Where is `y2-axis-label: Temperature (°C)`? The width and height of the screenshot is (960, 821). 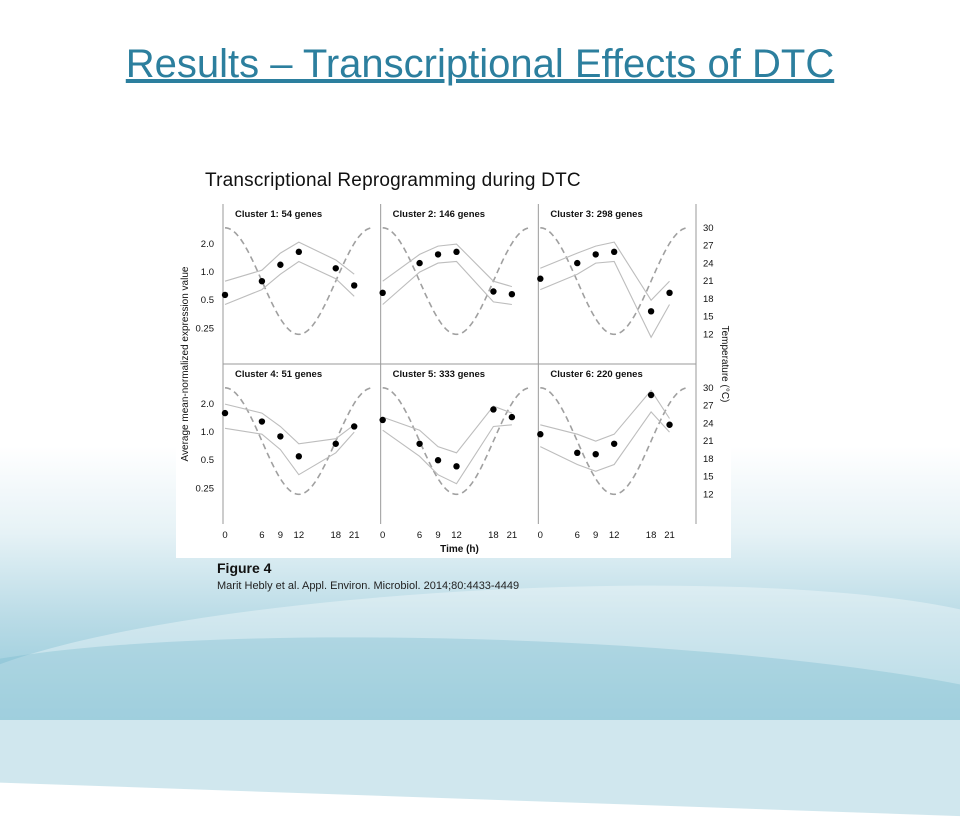 y2-axis-label: Temperature (°C) is located at coordinates (724, 364).